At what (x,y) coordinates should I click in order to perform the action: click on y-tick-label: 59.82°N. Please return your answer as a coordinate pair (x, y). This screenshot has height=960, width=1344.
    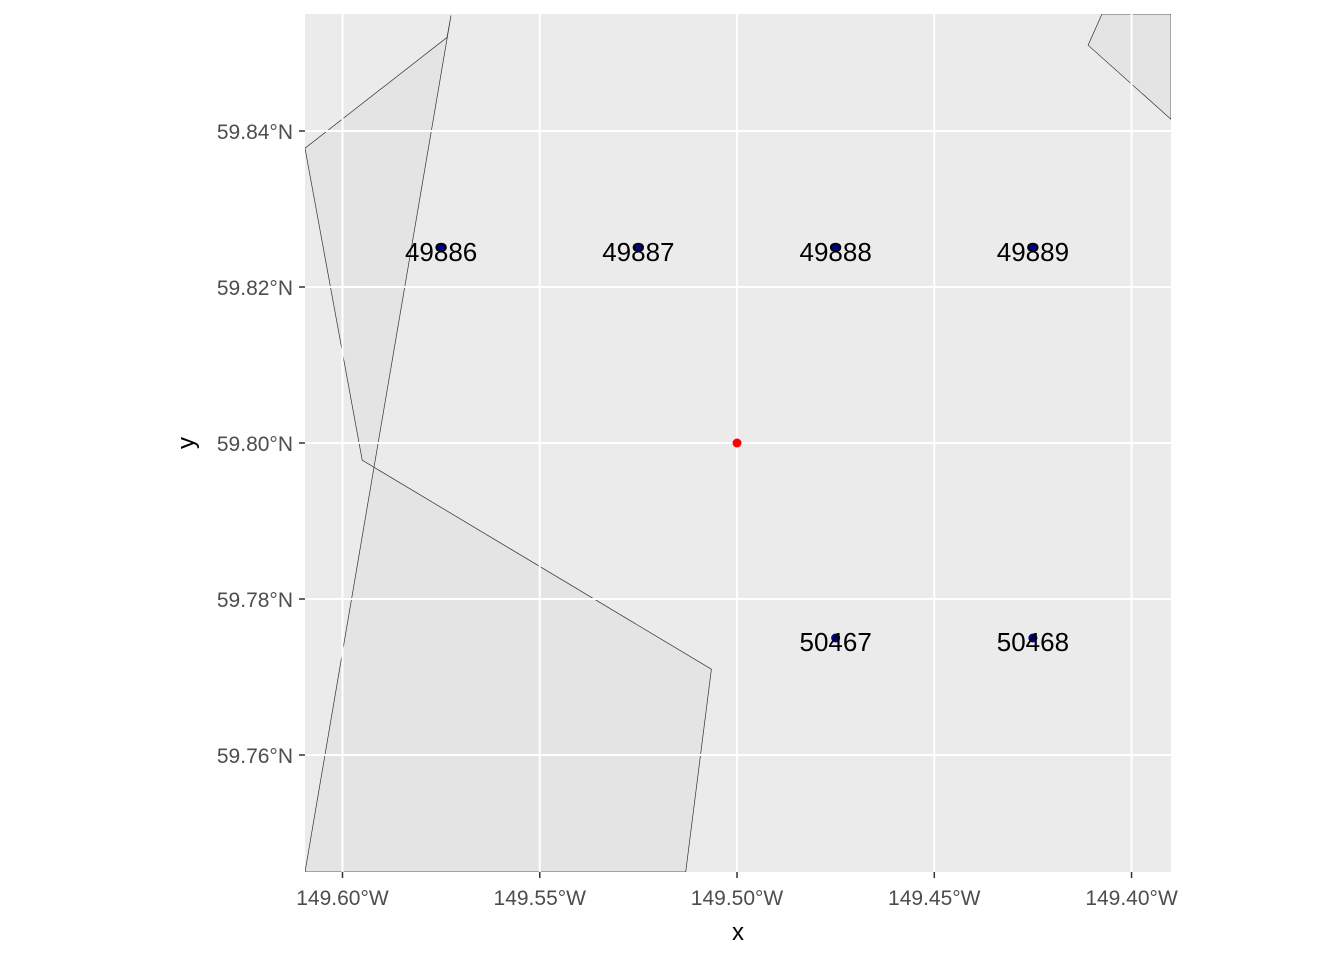
    Looking at the image, I should click on (255, 288).